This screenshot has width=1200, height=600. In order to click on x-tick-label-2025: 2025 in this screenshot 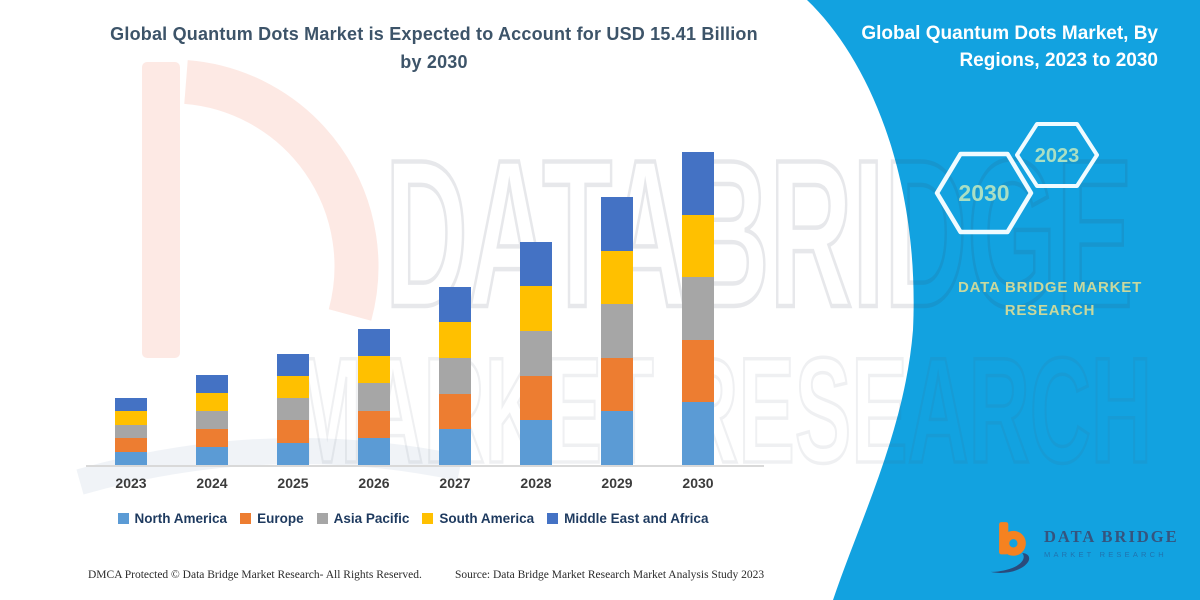, I will do `click(293, 483)`.